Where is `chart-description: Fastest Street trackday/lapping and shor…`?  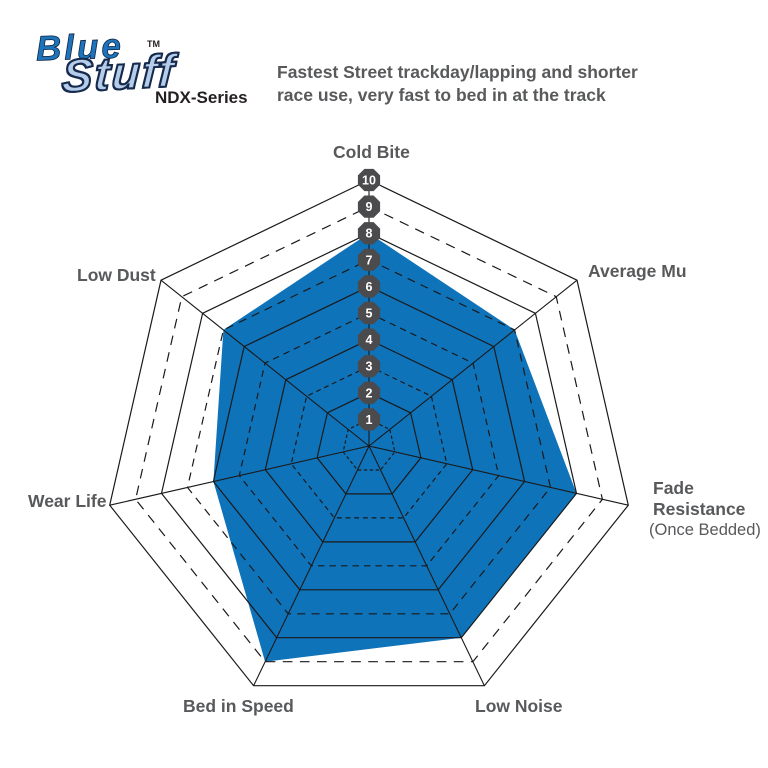
chart-description: Fastest Street trackday/lapping and shor… is located at coordinates (512, 84).